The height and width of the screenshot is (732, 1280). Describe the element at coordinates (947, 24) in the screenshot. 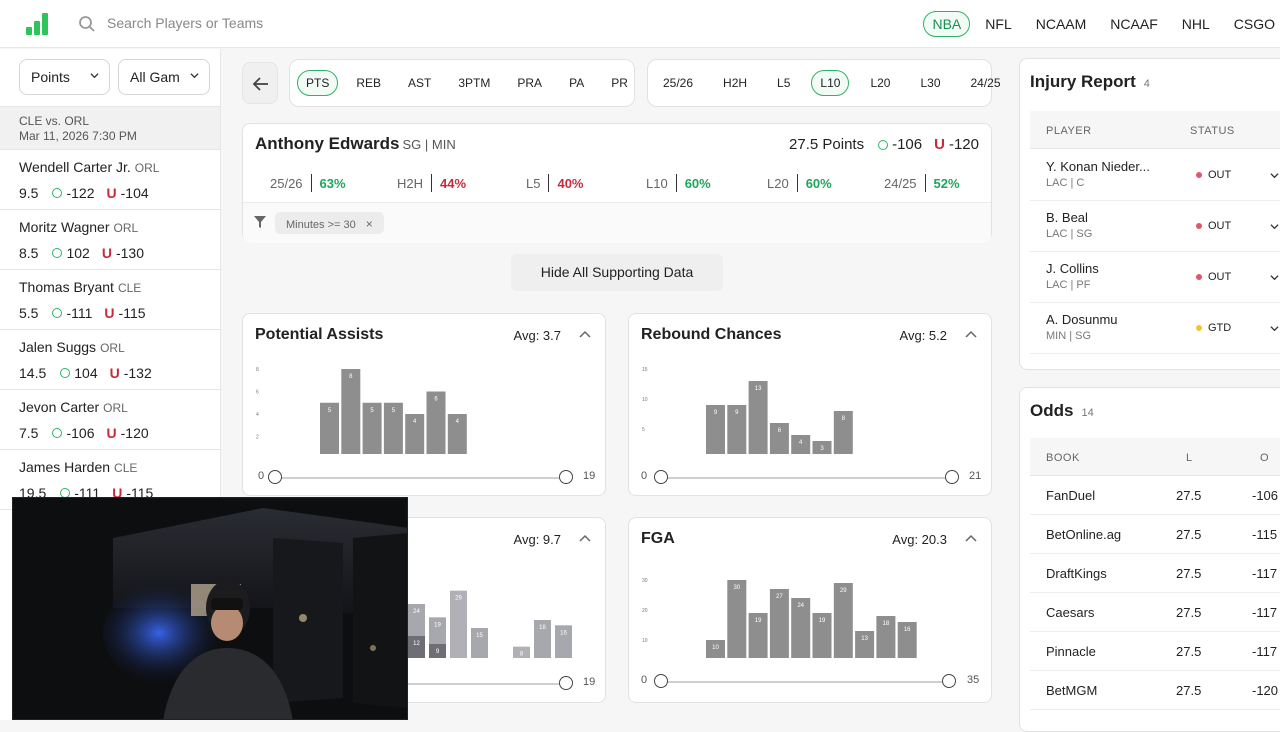

I see `sport-tab-nba: NBA` at that location.